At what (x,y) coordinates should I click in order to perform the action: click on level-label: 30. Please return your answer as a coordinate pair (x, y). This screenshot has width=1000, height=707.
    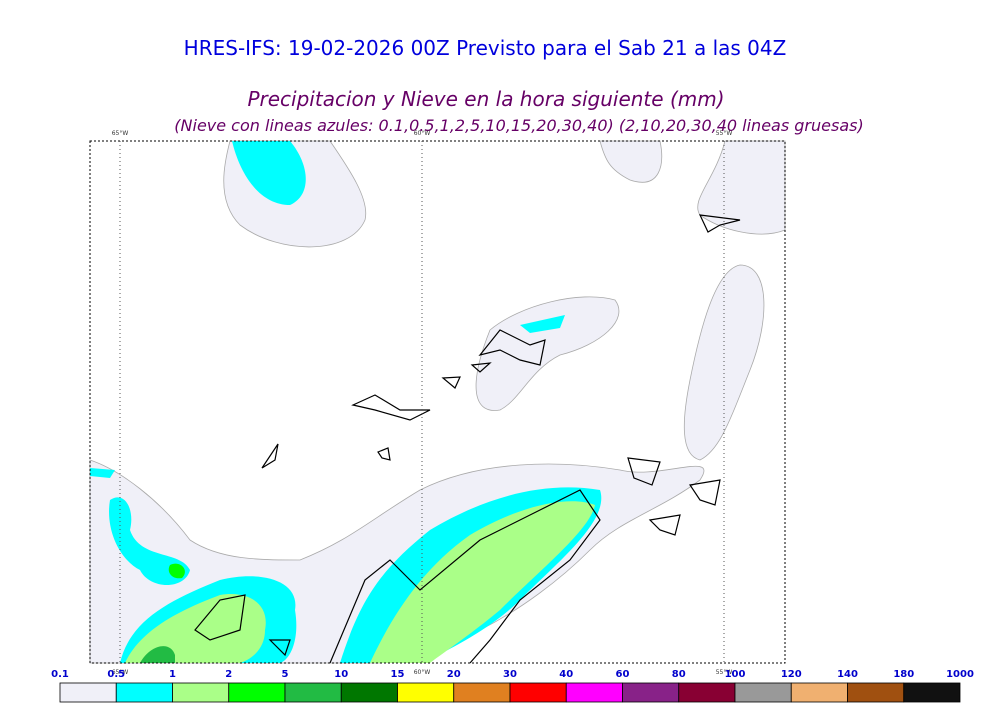
    Looking at the image, I should click on (510, 674).